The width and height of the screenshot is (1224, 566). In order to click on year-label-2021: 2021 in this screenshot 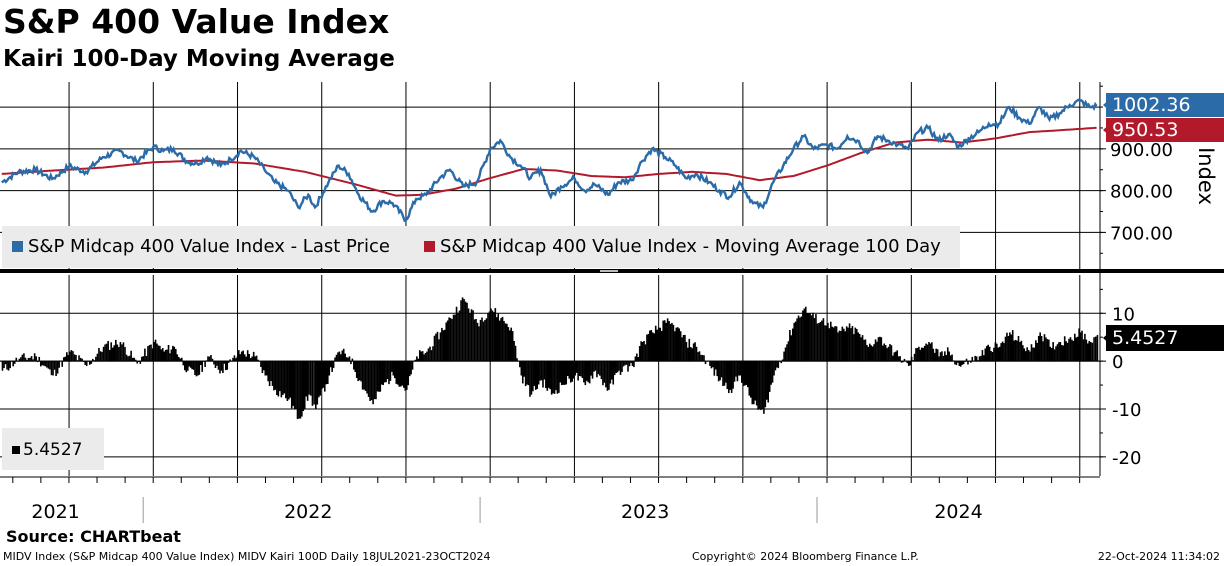, I will do `click(55, 512)`.